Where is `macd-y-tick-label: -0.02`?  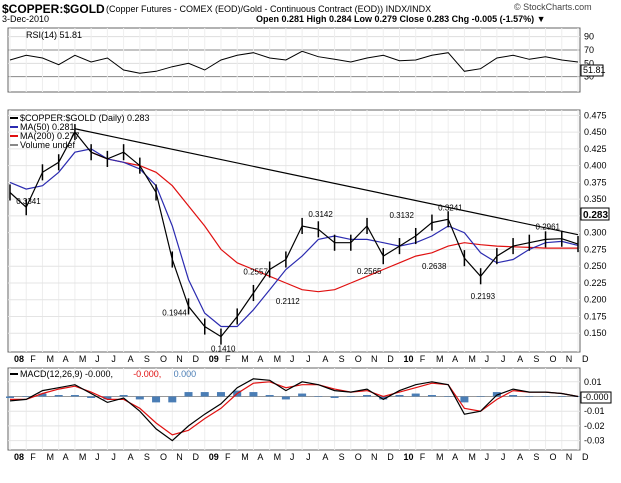
macd-y-tick-label: -0.02 is located at coordinates (594, 426).